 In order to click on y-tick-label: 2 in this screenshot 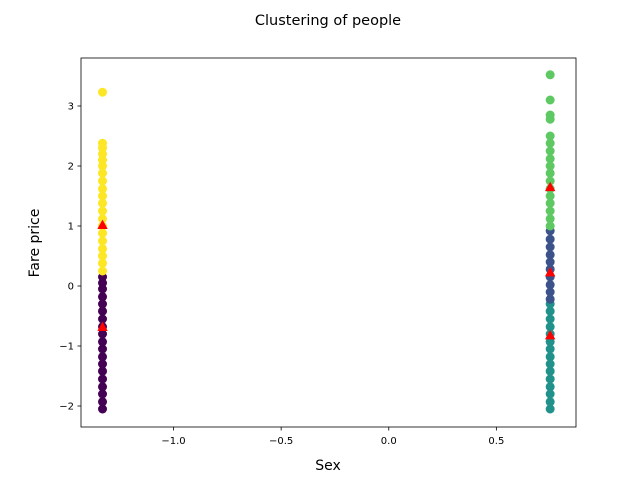, I will do `click(71, 167)`.